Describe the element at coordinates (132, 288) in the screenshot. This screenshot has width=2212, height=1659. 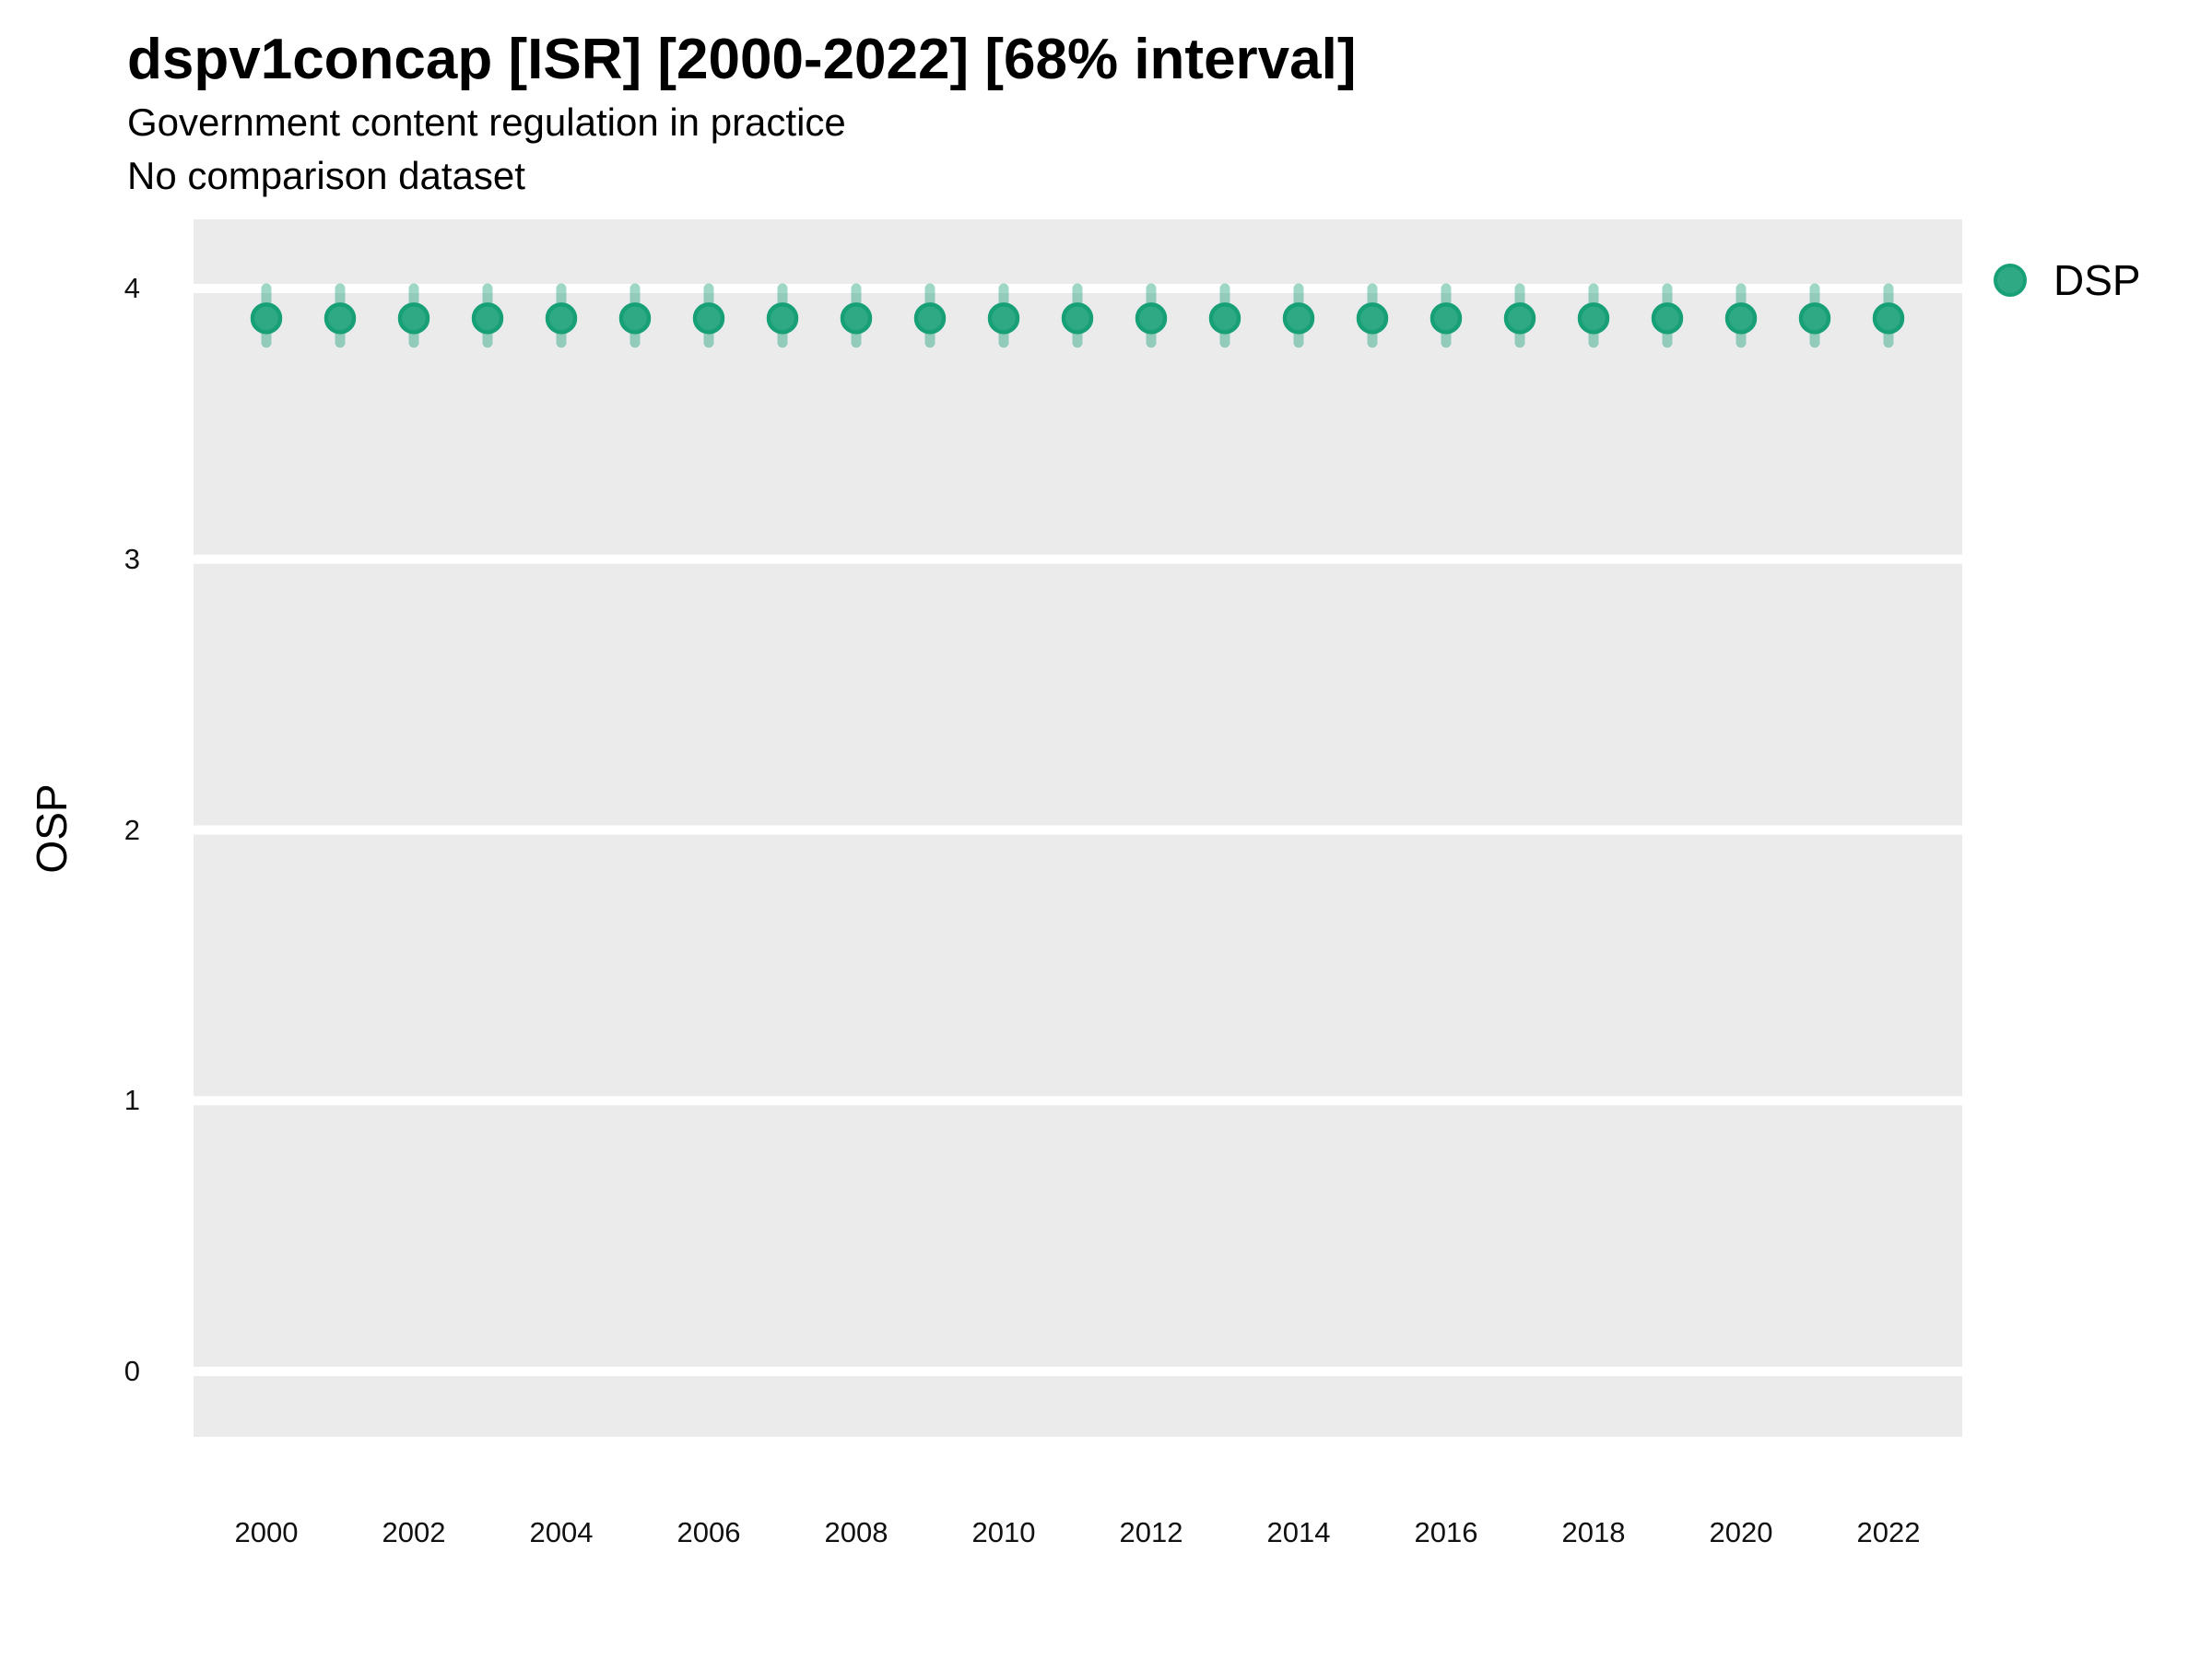
I see `y-tick-label-4: 4` at that location.